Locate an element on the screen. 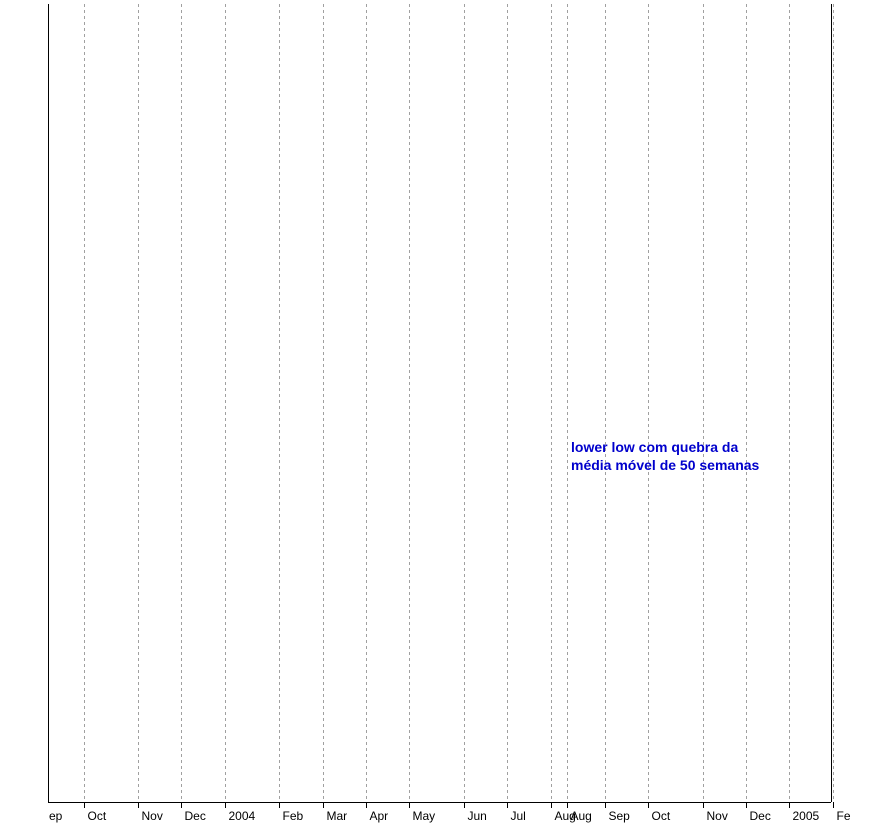  x-tick-label: Sep is located at coordinates (620, 816).